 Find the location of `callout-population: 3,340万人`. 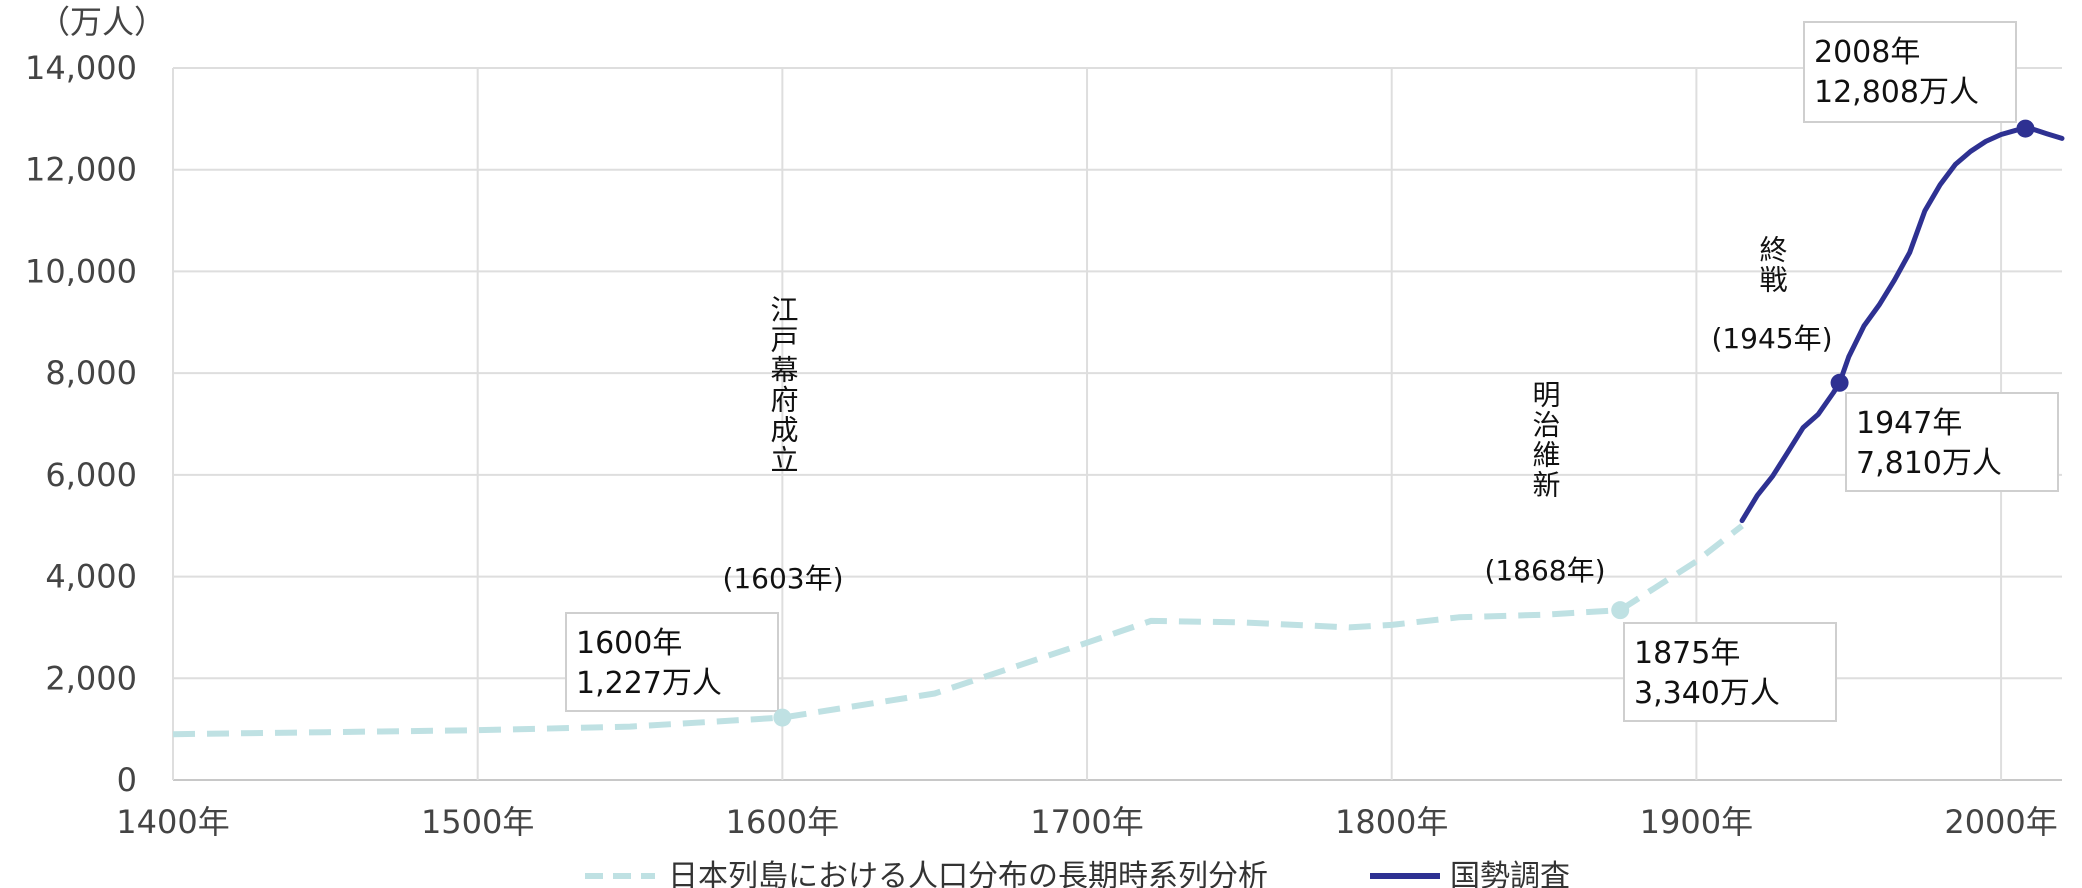

callout-population: 3,340万人 is located at coordinates (1707, 693).